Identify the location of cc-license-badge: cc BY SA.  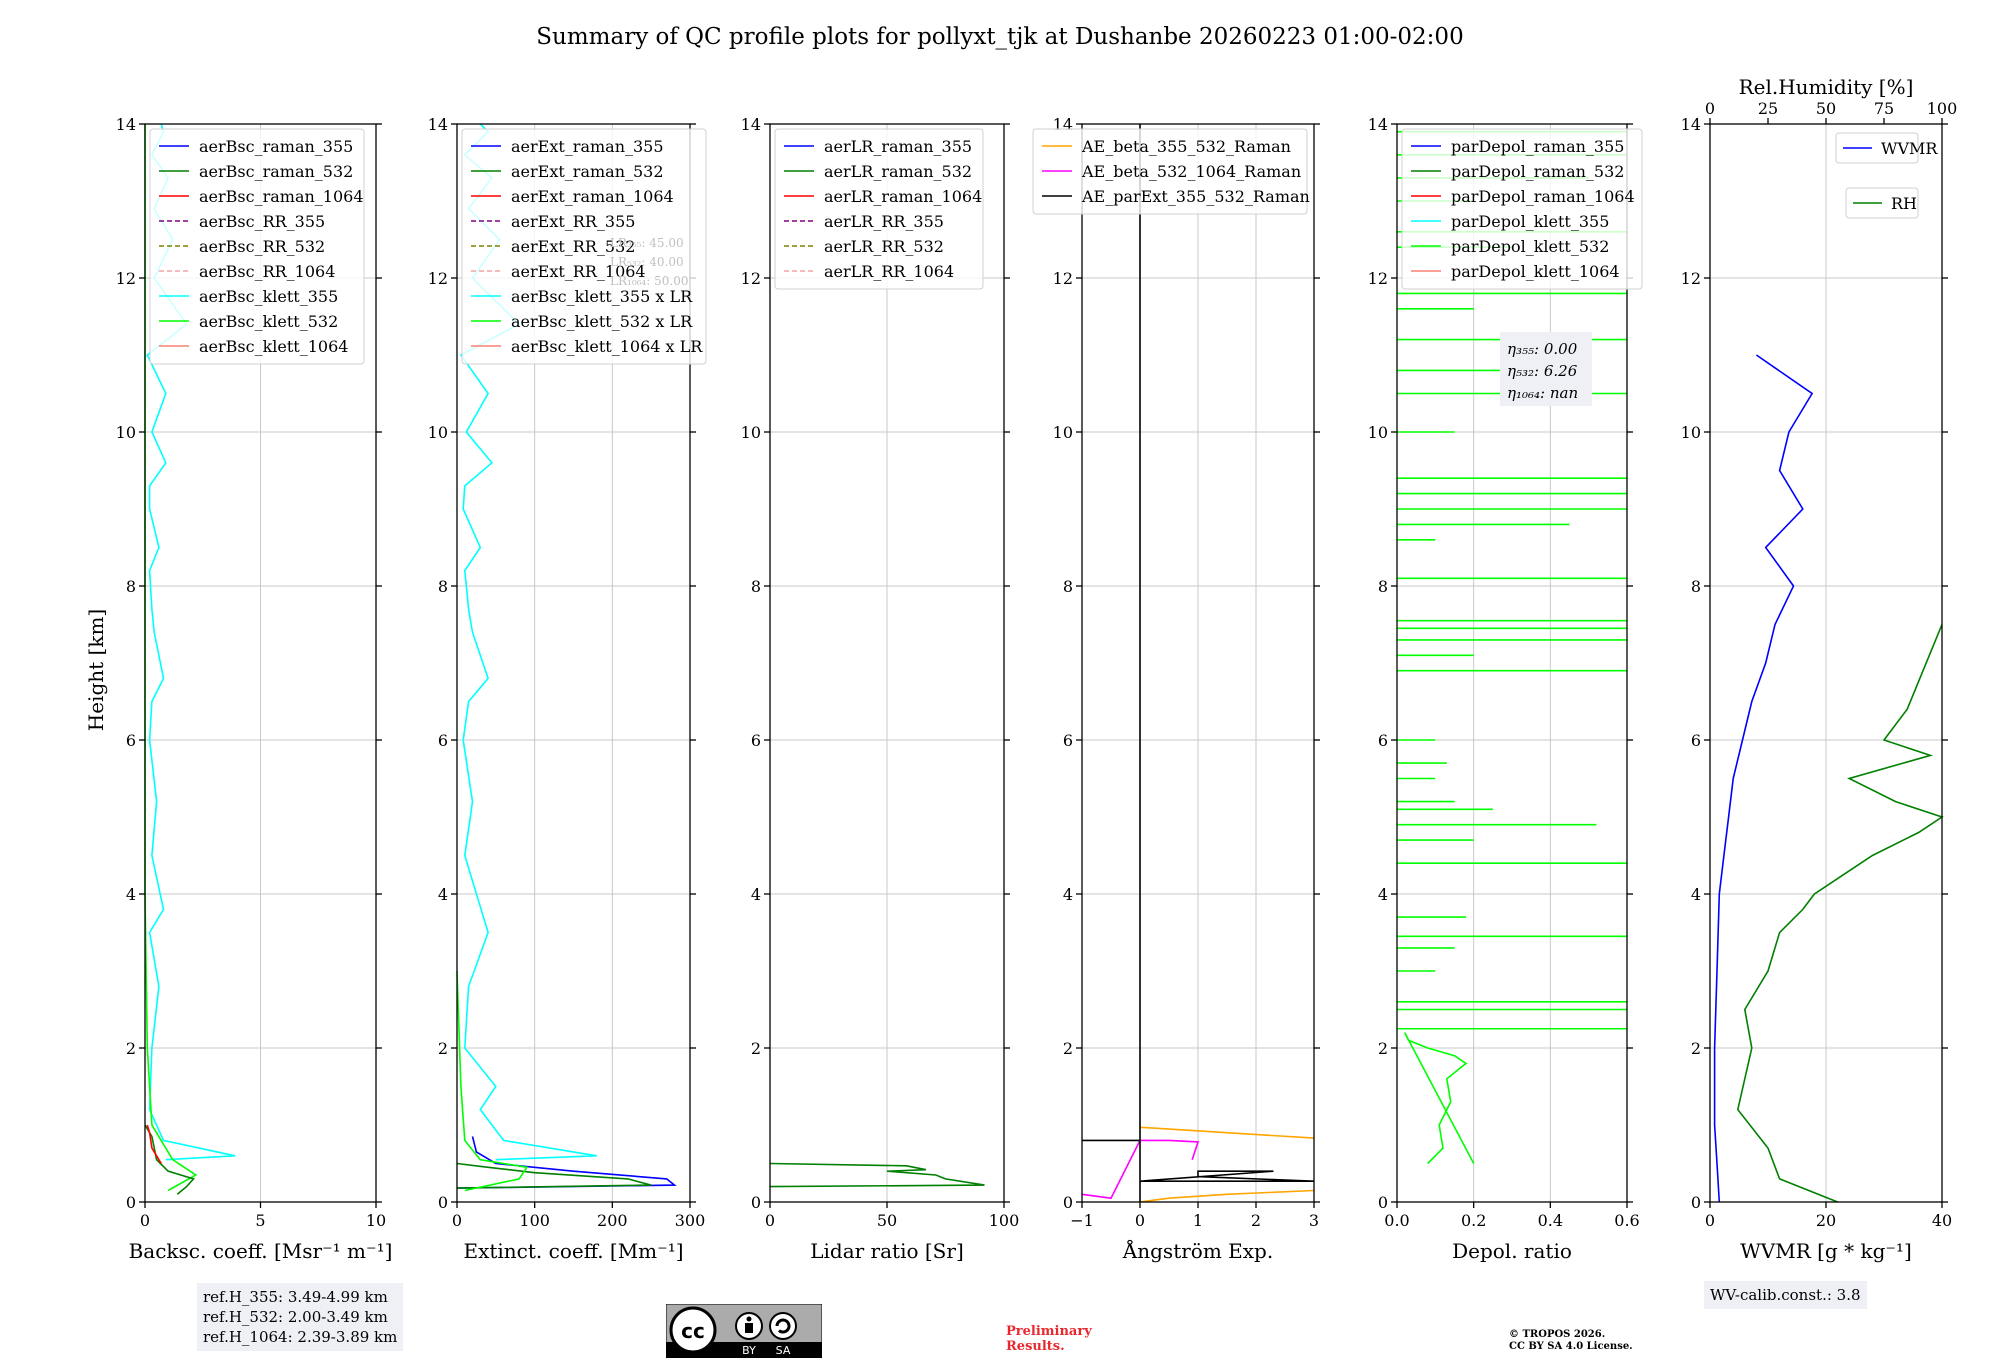
(744, 1331).